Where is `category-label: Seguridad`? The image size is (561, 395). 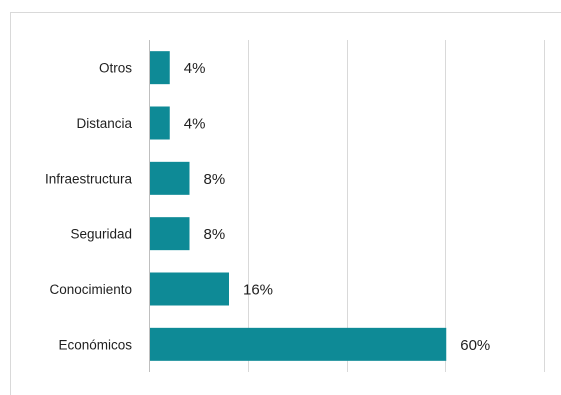
category-label: Seguridad is located at coordinates (101, 234).